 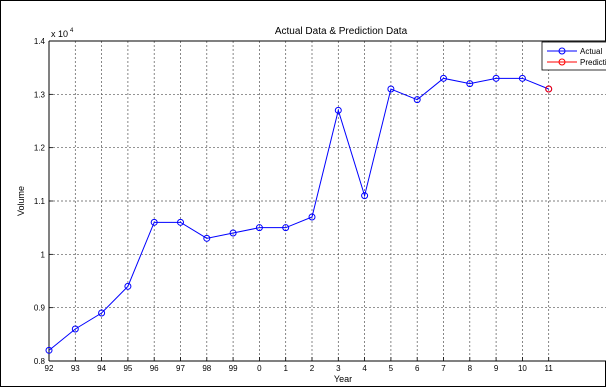 What do you see at coordinates (40, 41) in the screenshot?
I see `y-tick-label: 1.4` at bounding box center [40, 41].